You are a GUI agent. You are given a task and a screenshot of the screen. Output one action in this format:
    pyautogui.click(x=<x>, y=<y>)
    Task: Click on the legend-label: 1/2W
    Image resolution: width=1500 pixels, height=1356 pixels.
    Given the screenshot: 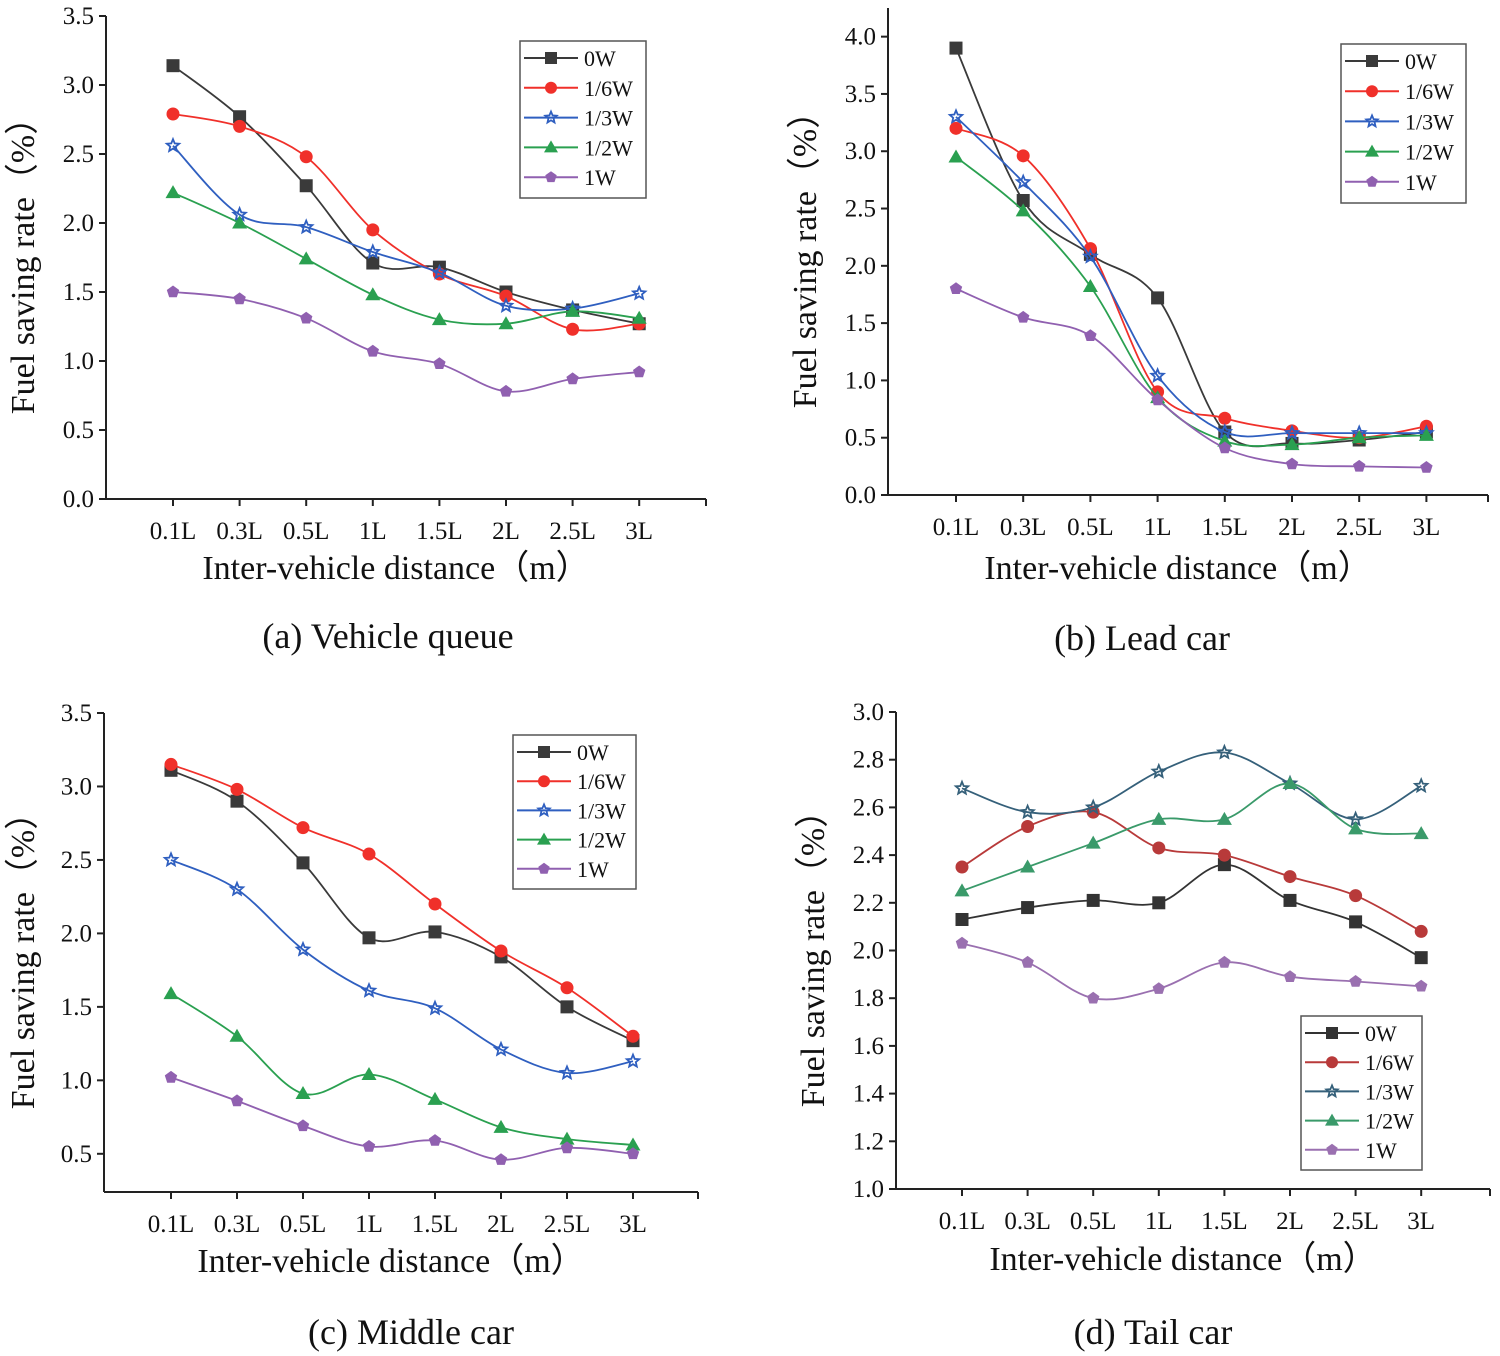 What is the action you would take?
    pyautogui.click(x=1389, y=1121)
    